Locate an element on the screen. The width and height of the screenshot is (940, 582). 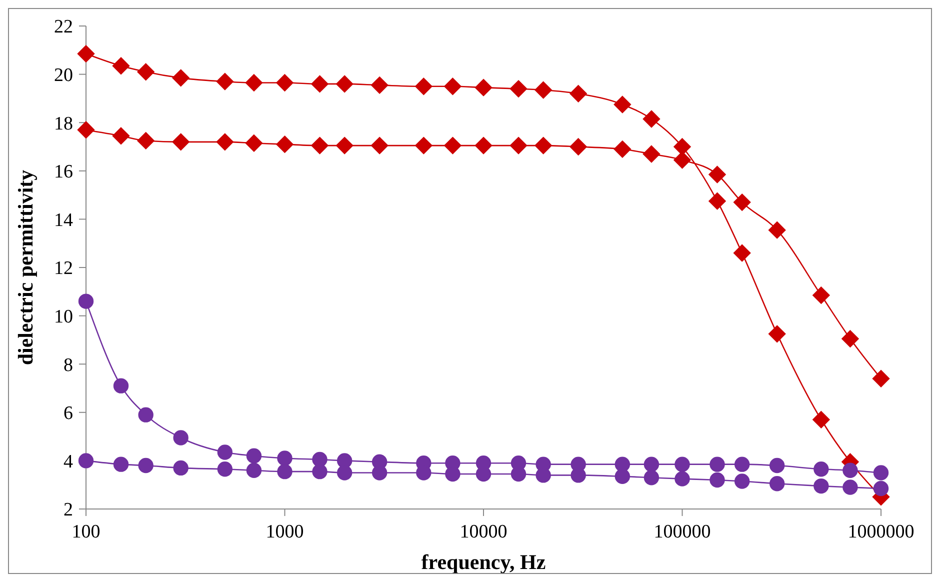
y-tick-label: 6 is located at coordinates (68, 413).